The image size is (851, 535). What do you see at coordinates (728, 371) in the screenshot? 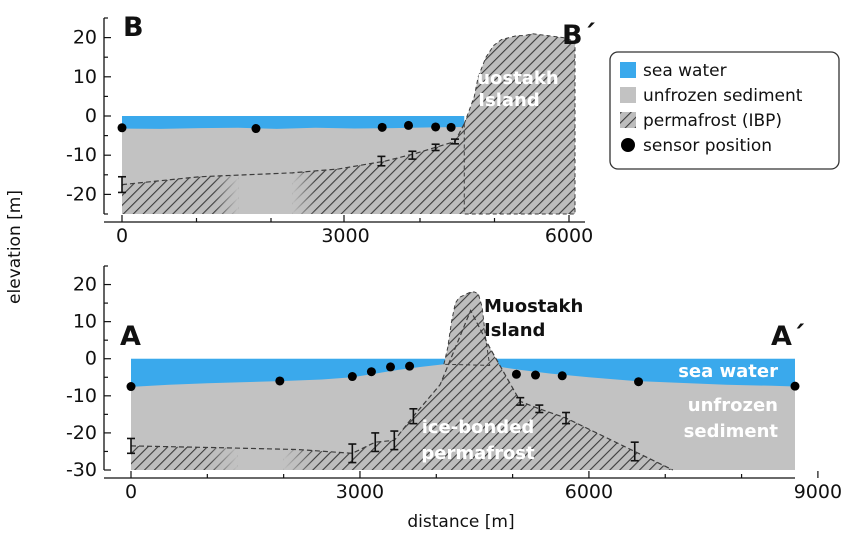
I see `sea-water-label: sea water` at bounding box center [728, 371].